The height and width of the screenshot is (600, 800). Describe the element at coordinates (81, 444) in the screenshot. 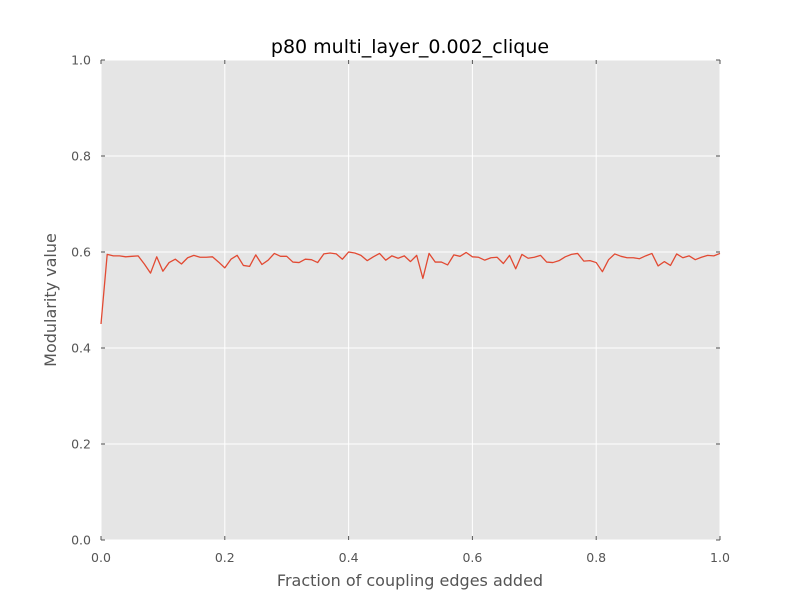

I see `y-tick-label: 0.2` at that location.